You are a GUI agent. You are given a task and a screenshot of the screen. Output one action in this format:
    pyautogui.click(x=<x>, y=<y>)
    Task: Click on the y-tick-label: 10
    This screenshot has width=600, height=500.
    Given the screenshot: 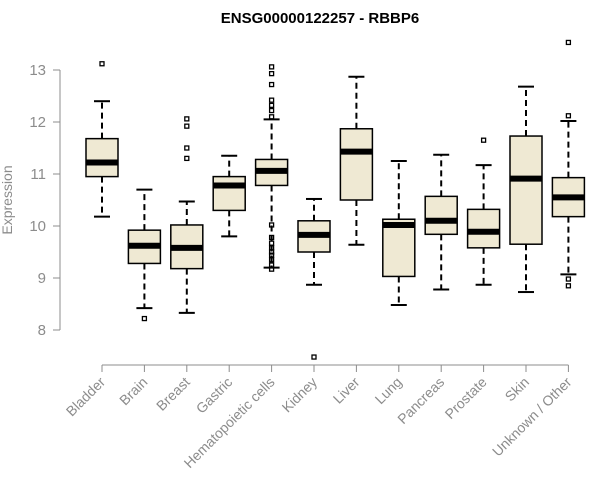 What is the action you would take?
    pyautogui.click(x=37, y=226)
    